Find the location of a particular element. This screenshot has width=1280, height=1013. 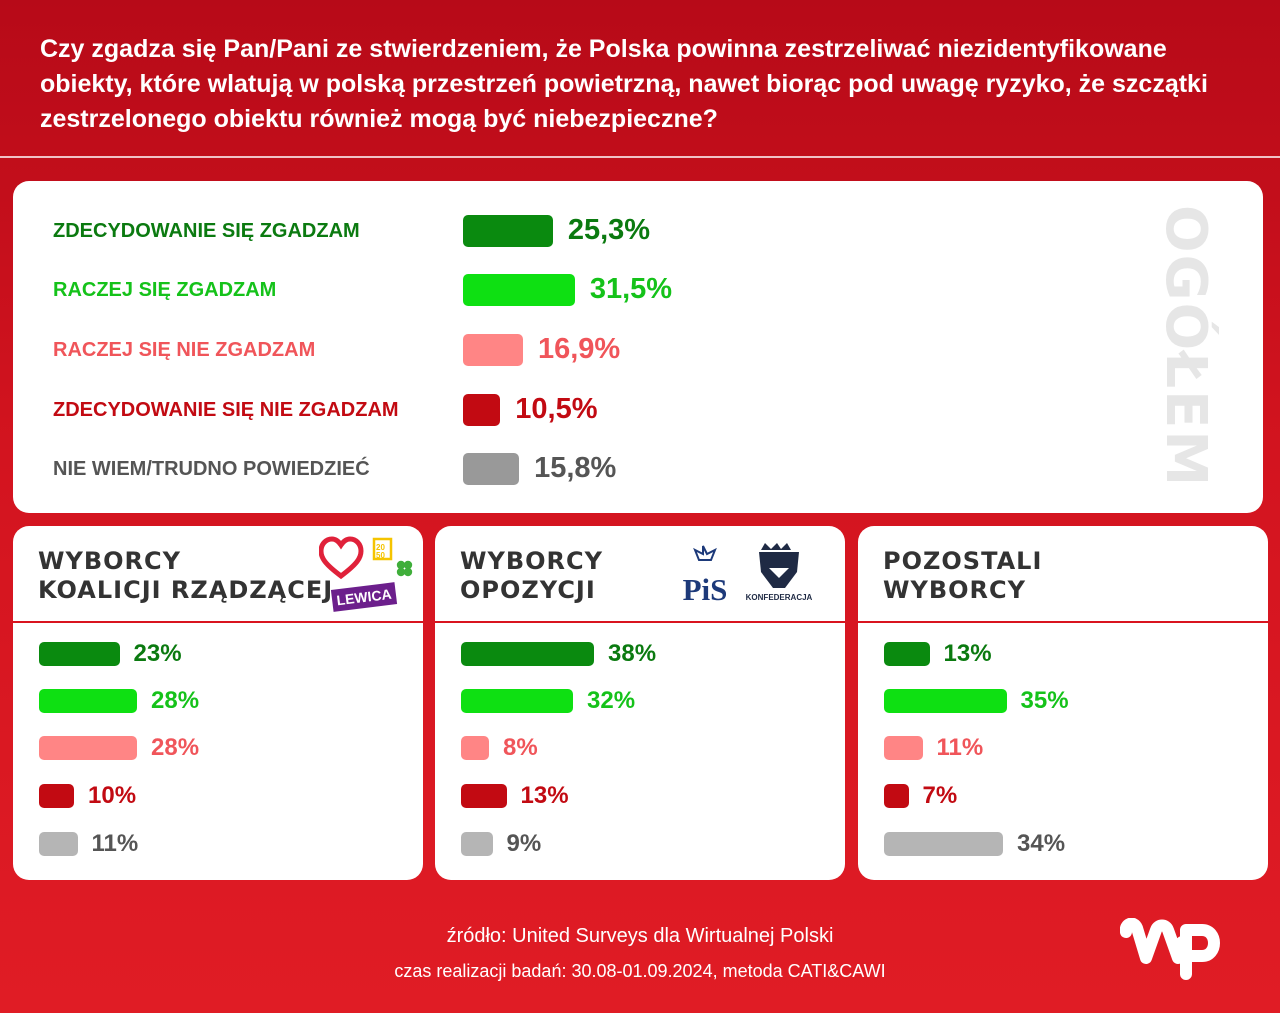

segment-row-strongly-agree: 38% is located at coordinates (646, 653).